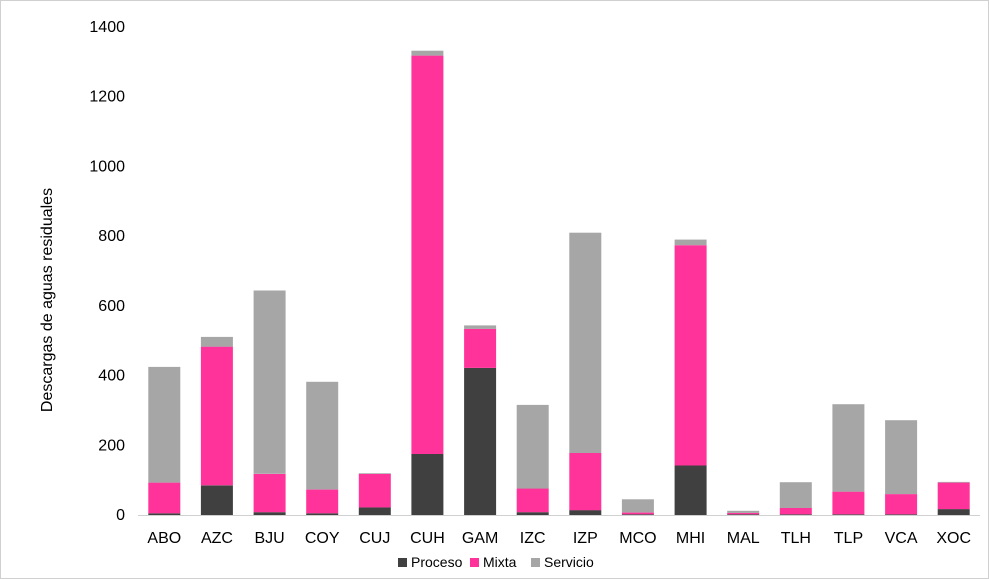  I want to click on y-axis: 0 200 400 600 800 1000 1200 1400, so click(107, 271).